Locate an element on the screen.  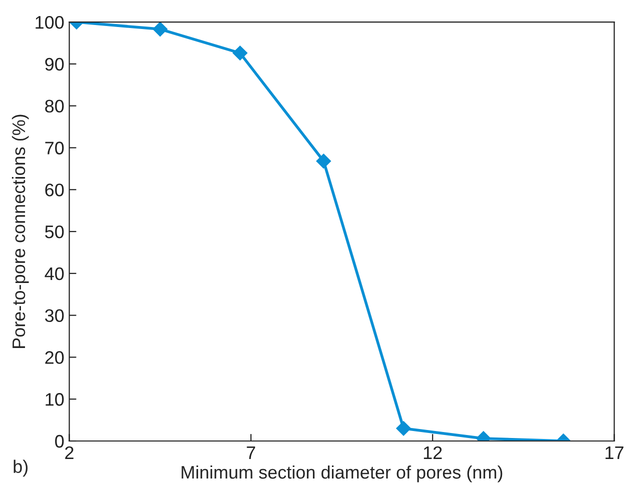
y-tick-label: 40 is located at coordinates (54, 273).